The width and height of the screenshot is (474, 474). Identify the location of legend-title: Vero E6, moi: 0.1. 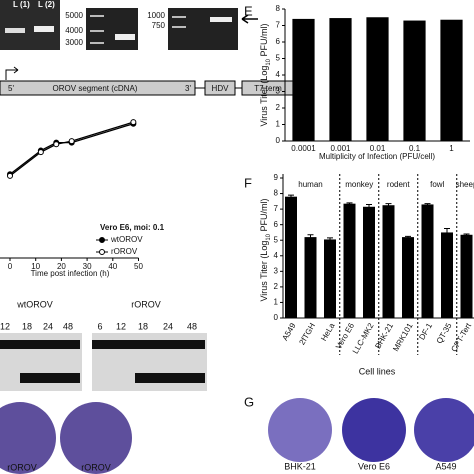
(132, 227).